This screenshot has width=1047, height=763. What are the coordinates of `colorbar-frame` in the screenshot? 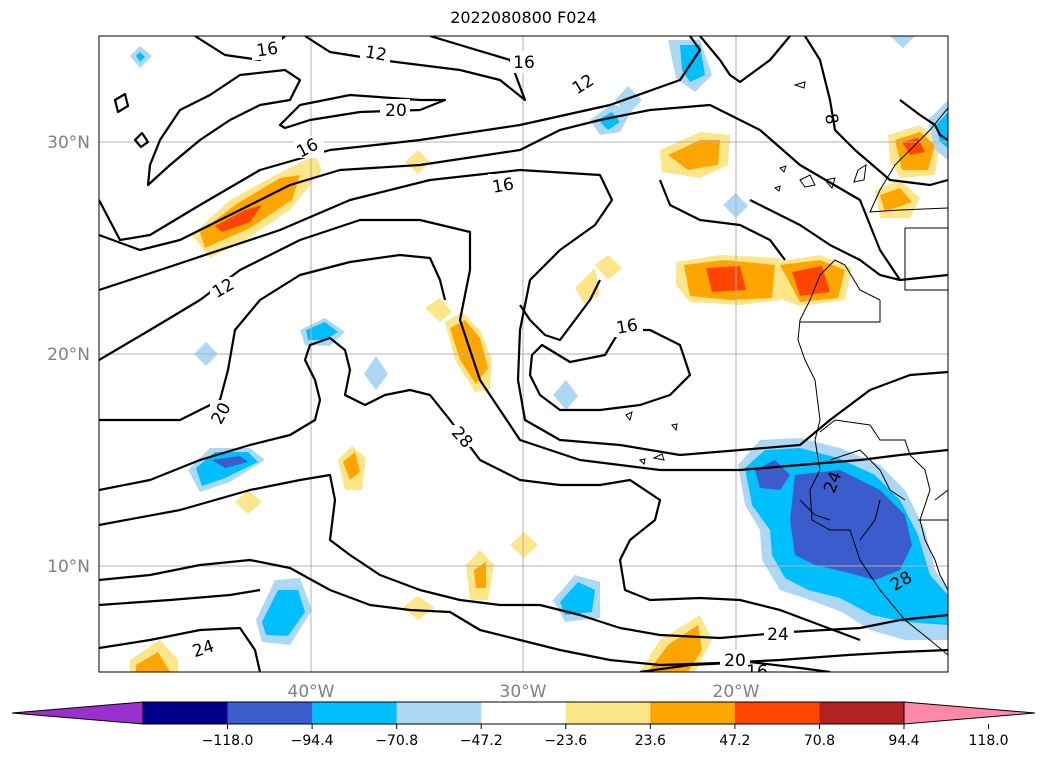 It's located at (523, 713).